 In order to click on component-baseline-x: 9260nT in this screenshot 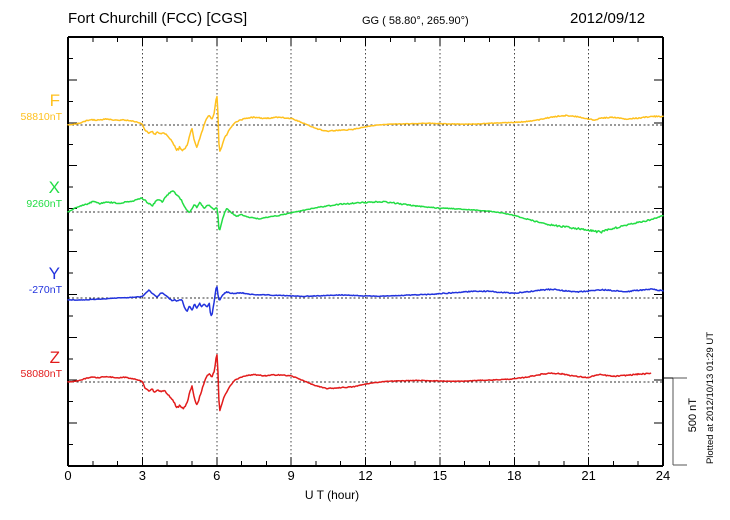, I will do `click(44, 204)`.